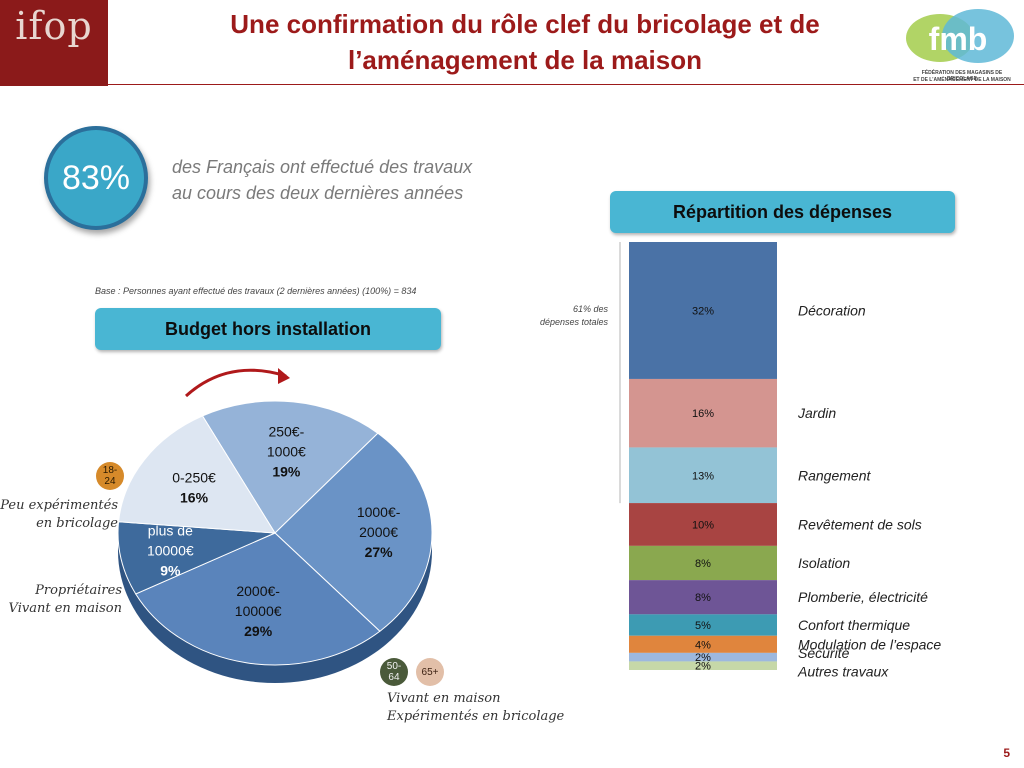 This screenshot has height=768, width=1024. What do you see at coordinates (832, 310) in the screenshot?
I see `bar-category-1: Décoration` at bounding box center [832, 310].